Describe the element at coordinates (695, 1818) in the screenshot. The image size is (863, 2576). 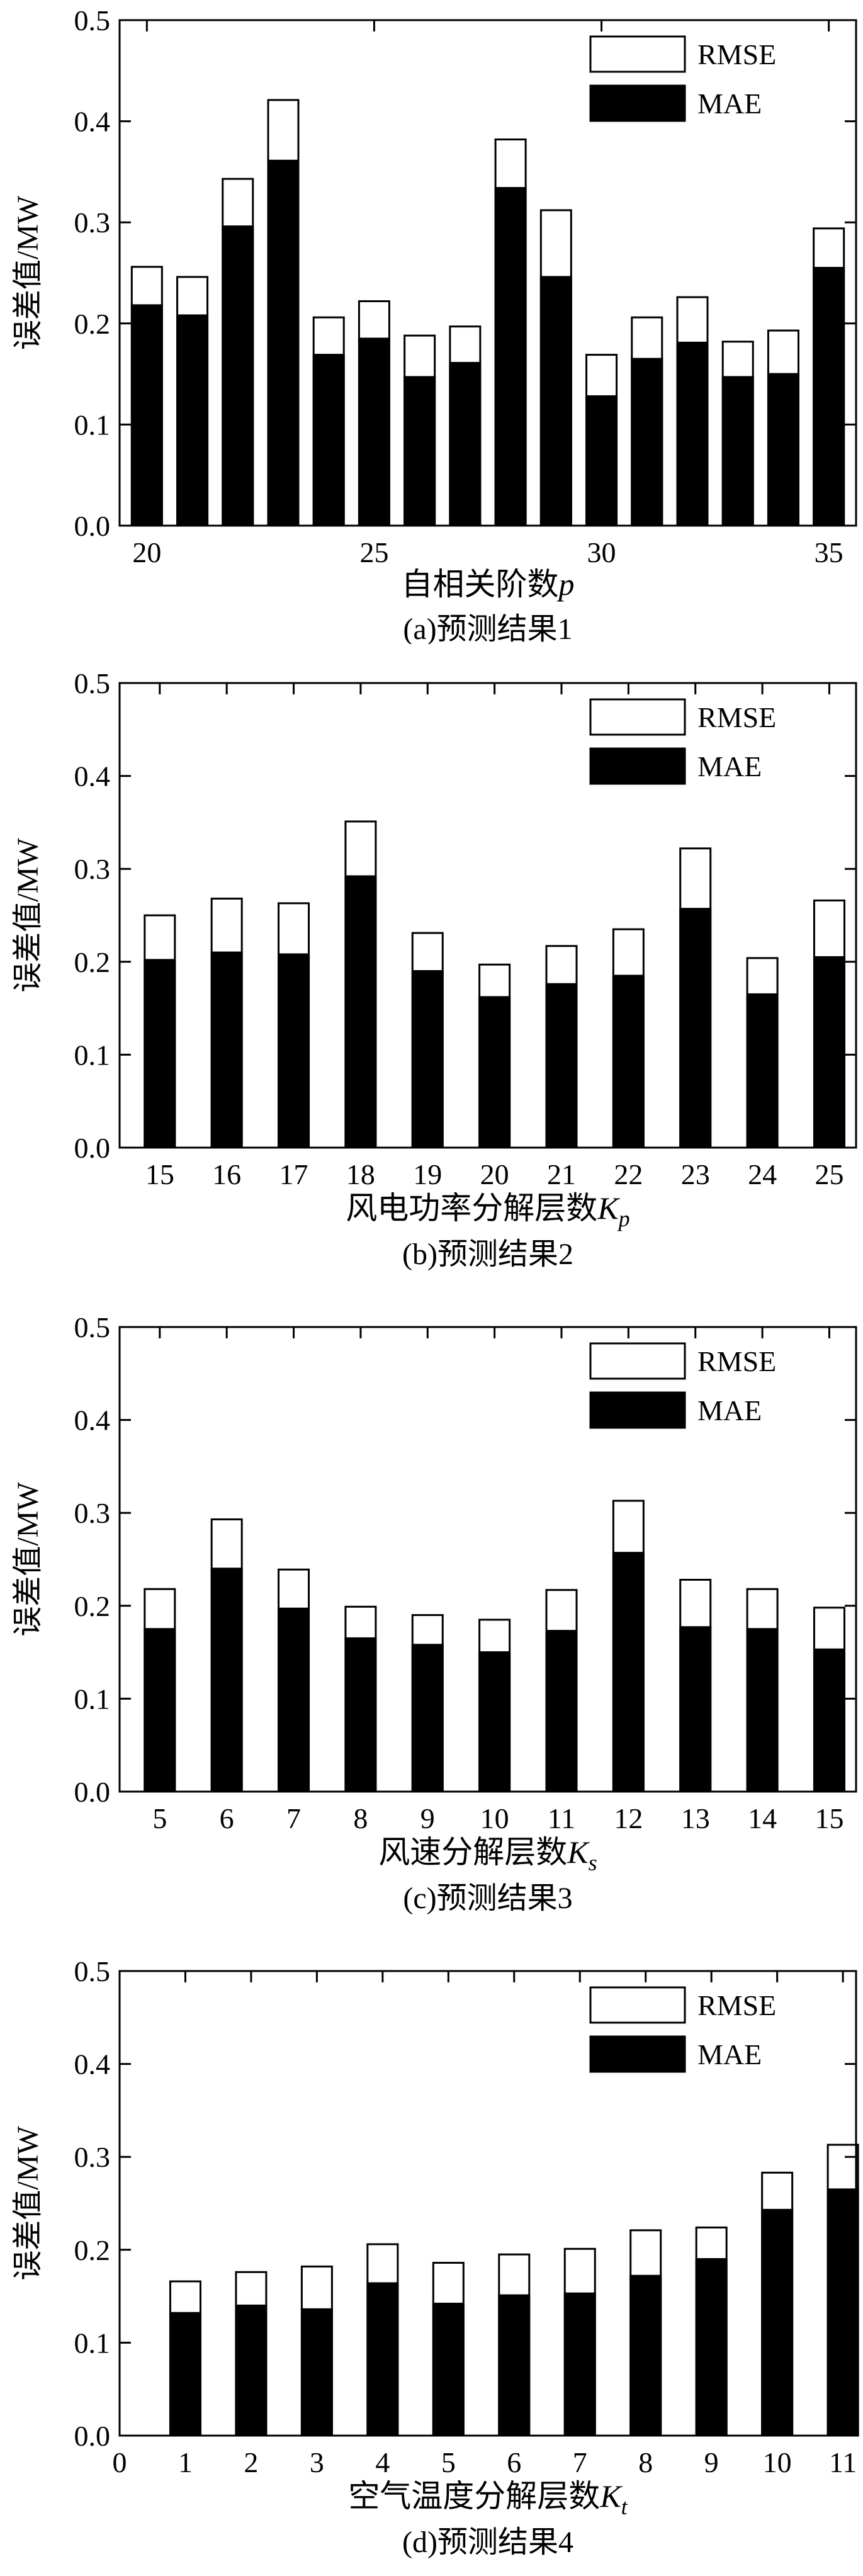
I see `x-tick-label: 13` at that location.